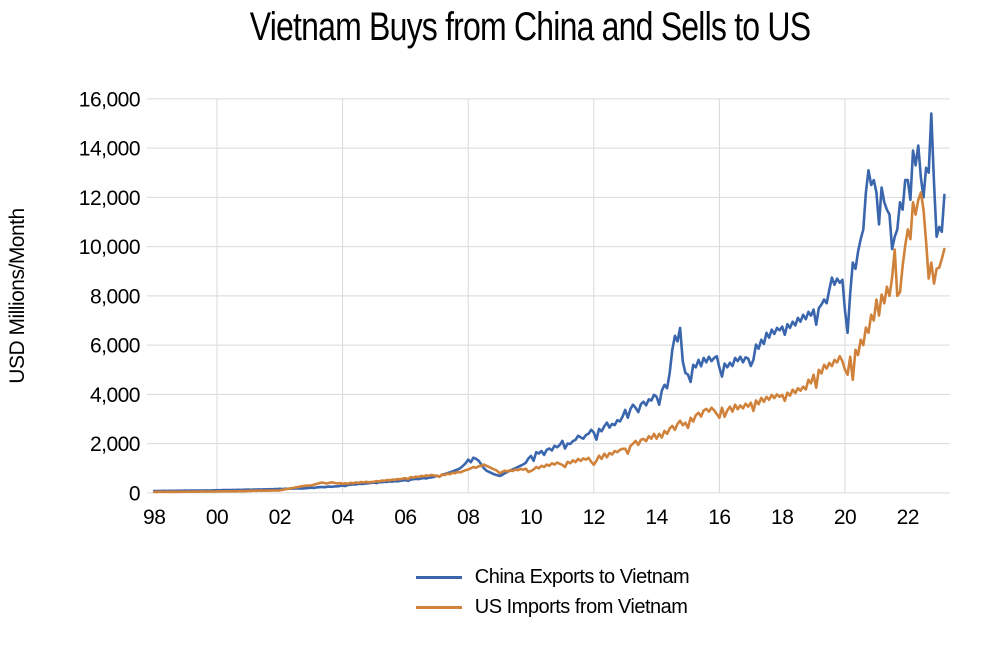 The height and width of the screenshot is (651, 995). I want to click on legend-item-1: US Imports from Vietnam, so click(552, 607).